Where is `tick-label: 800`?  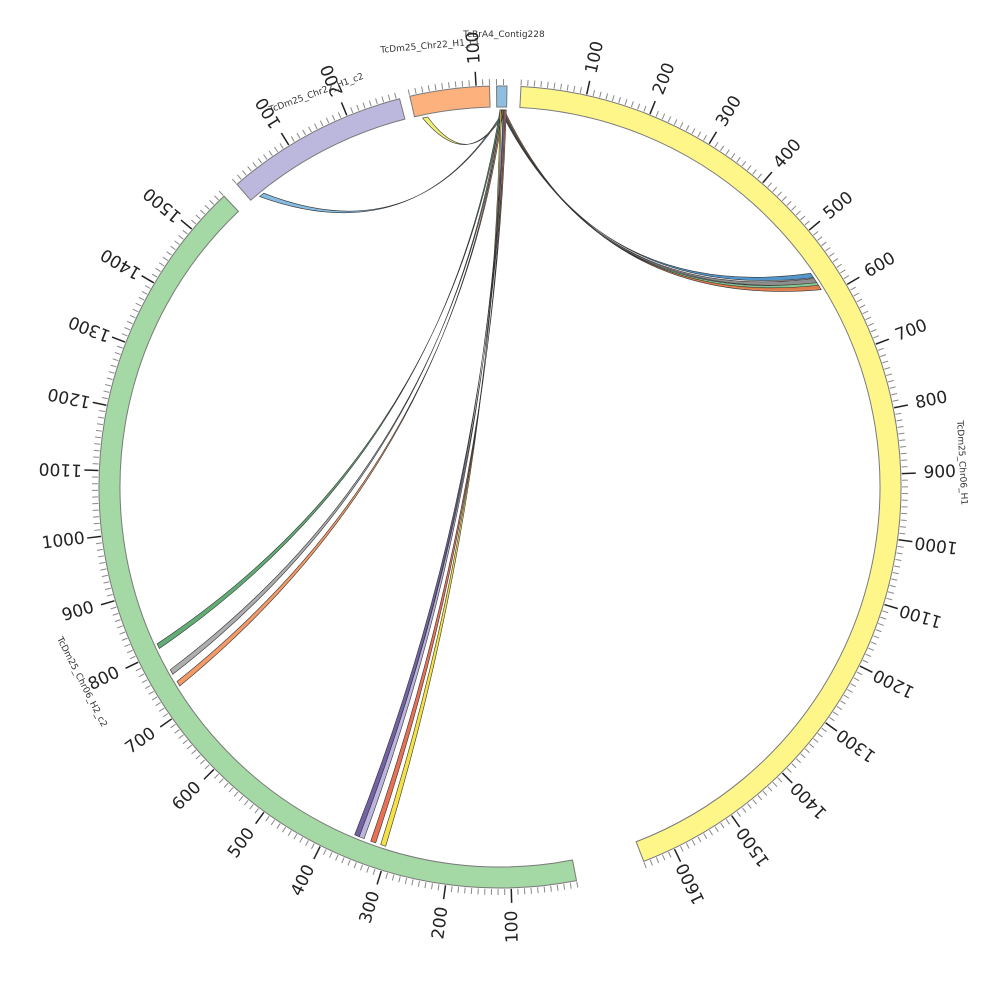 tick-label: 800 is located at coordinates (931, 400).